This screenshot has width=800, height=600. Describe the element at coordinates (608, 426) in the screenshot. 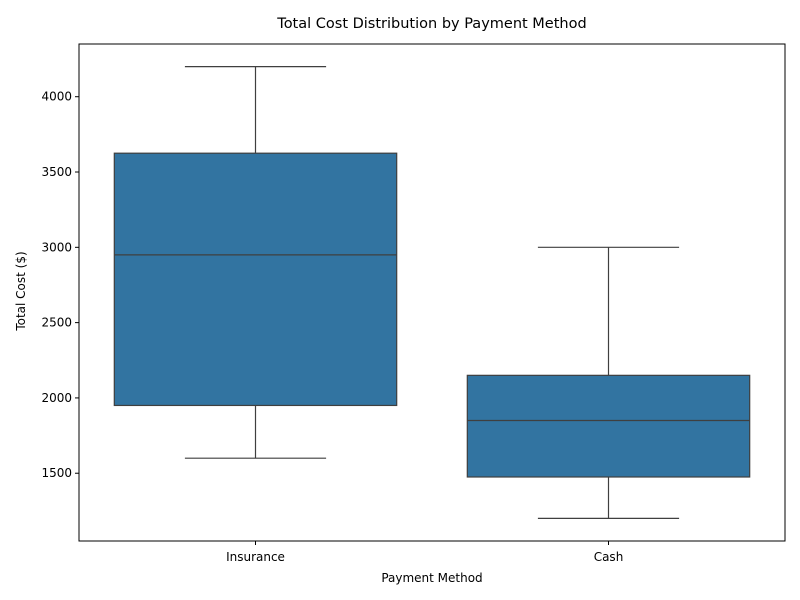

I see `box-cash` at that location.